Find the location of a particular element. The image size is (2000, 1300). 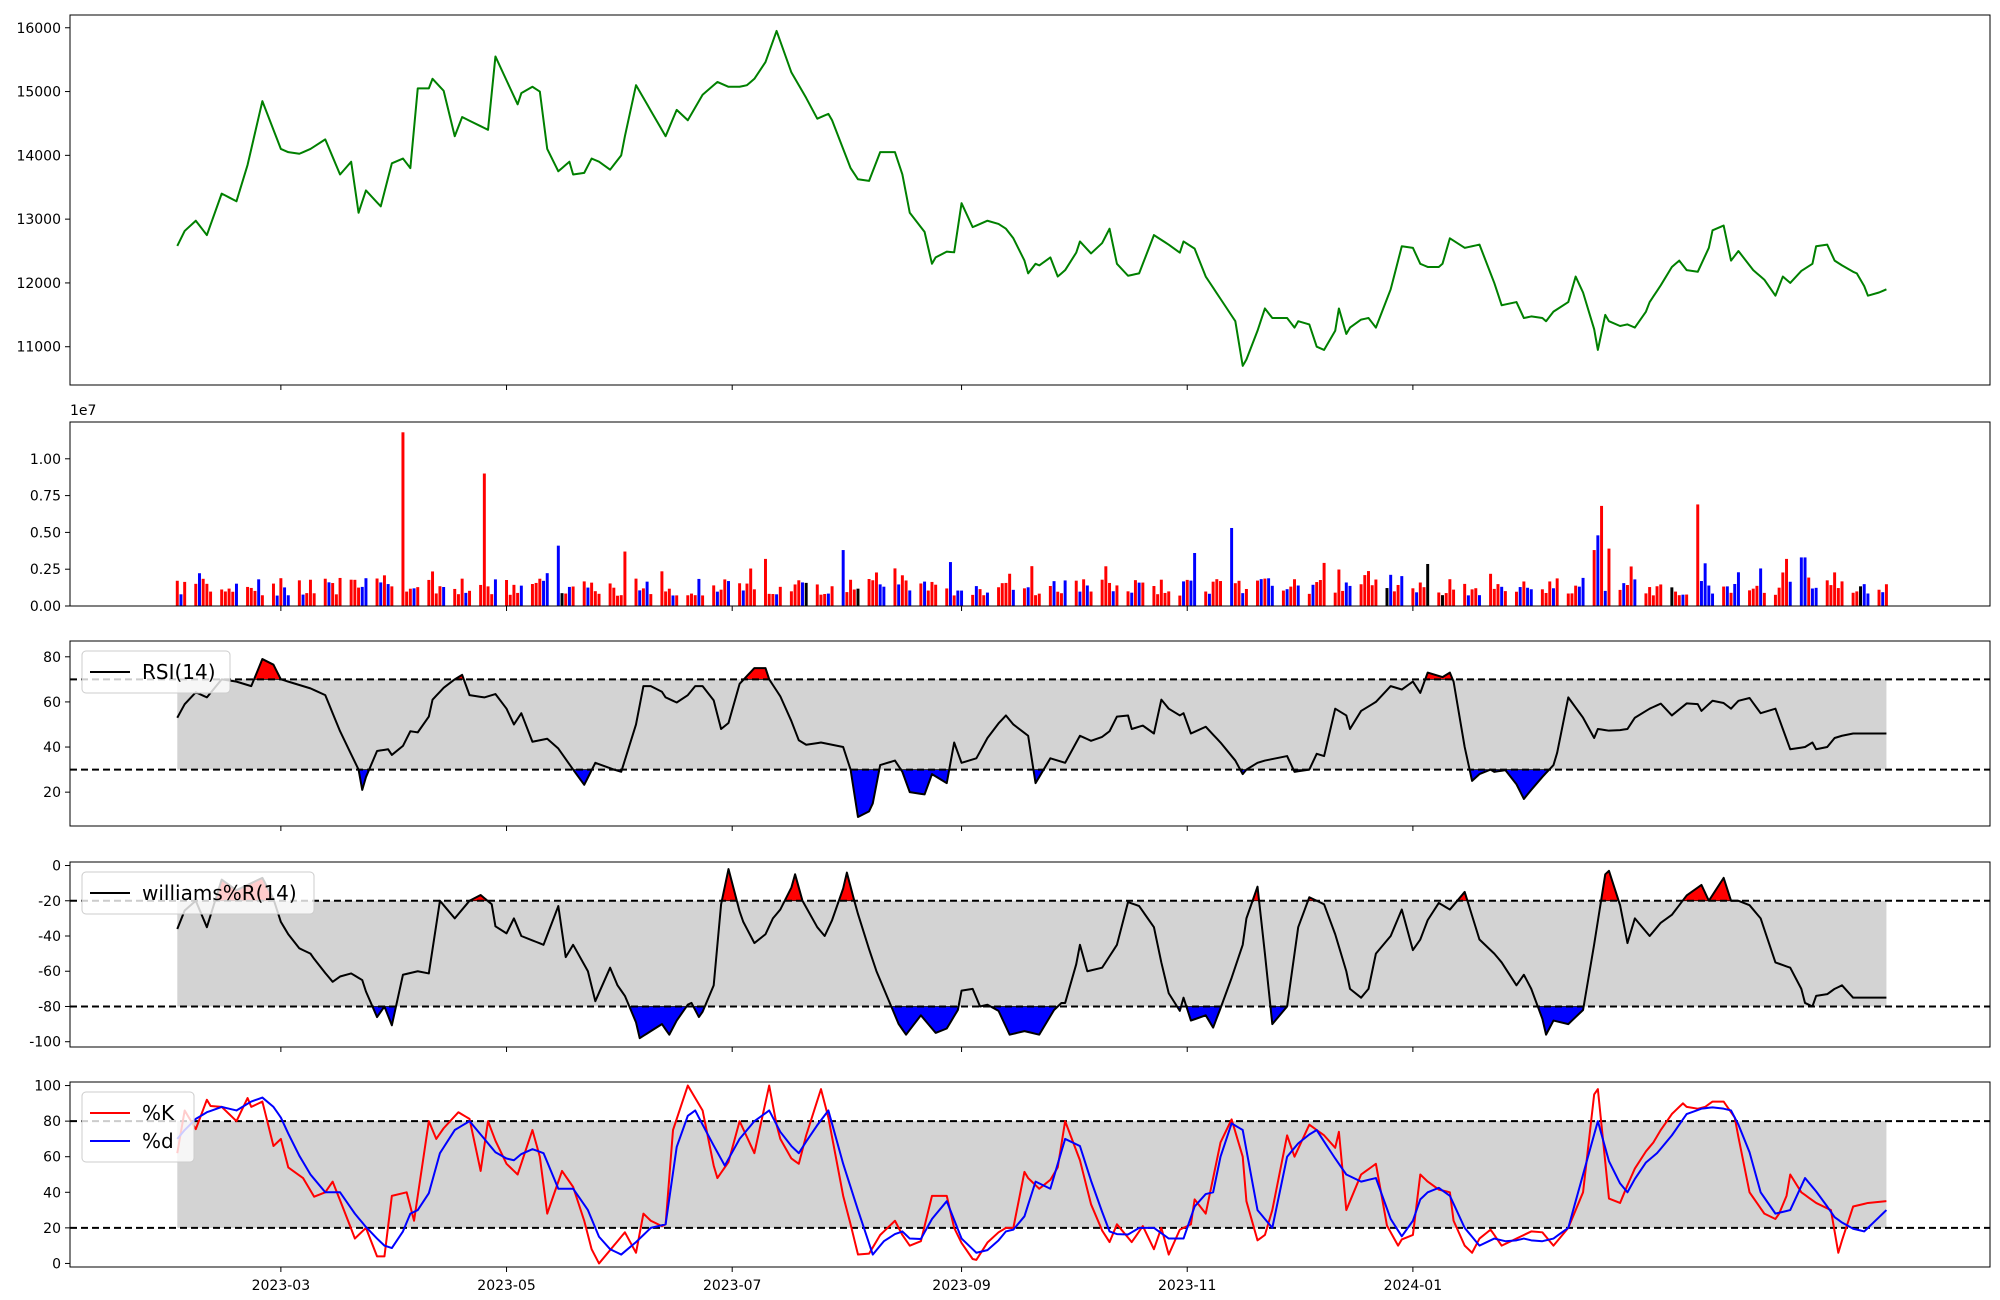

price-ytick-label: 11000 is located at coordinates (38, 348).